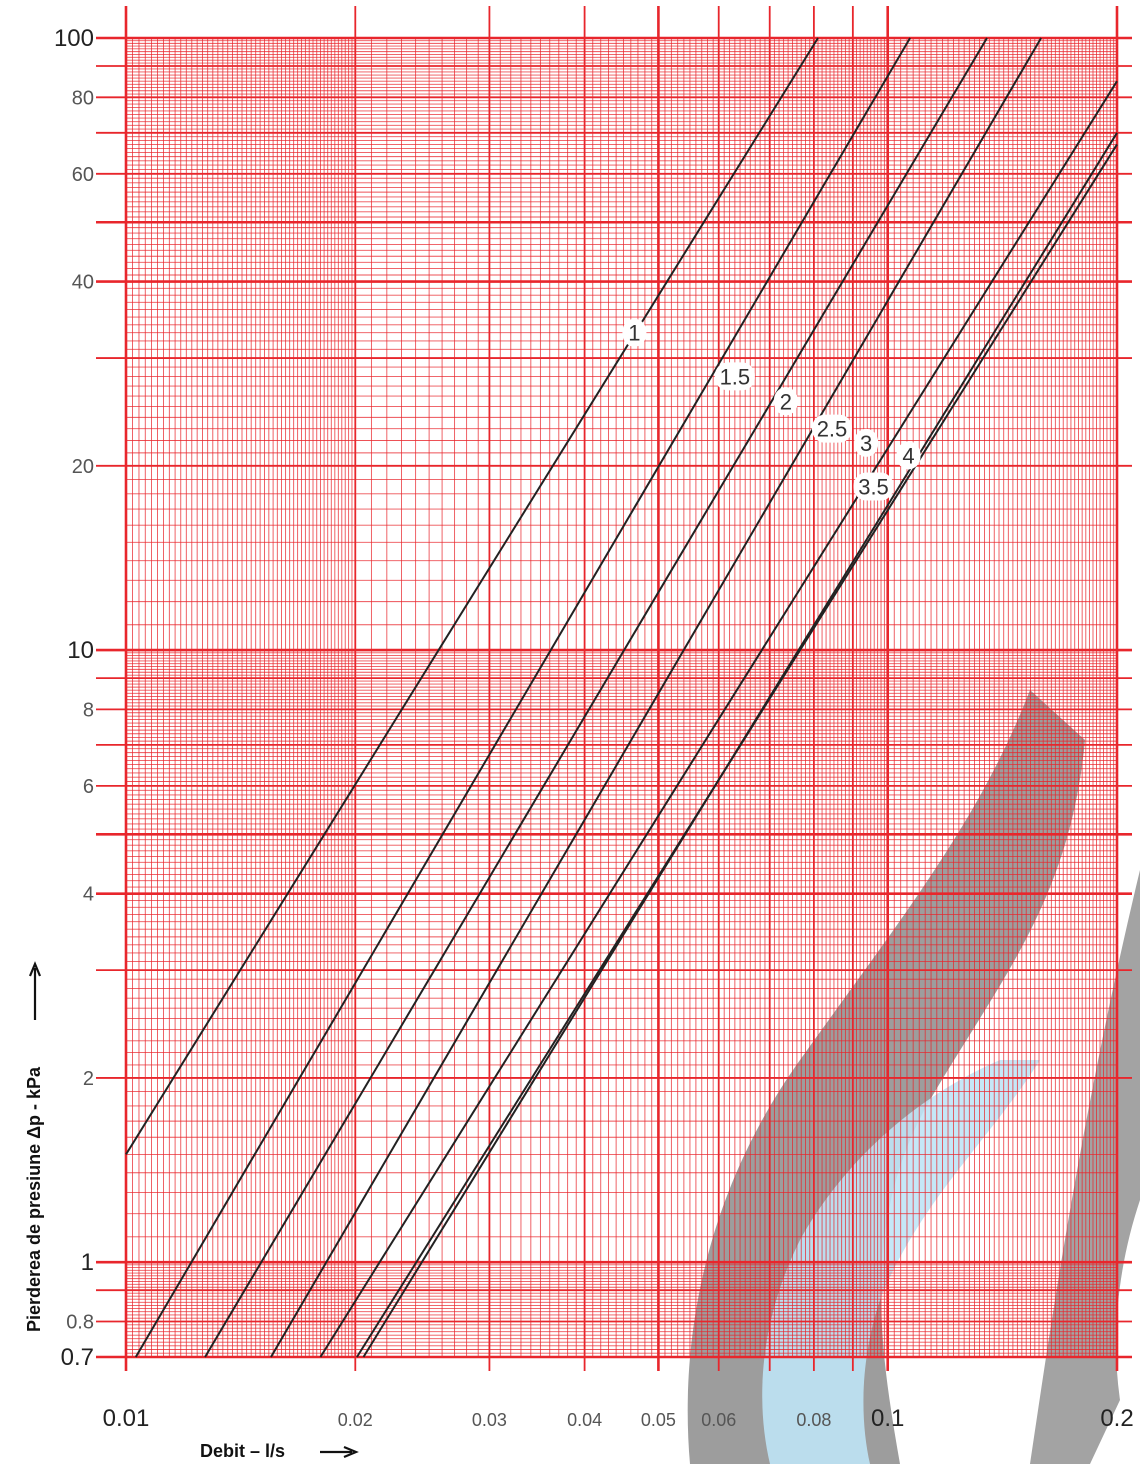 This screenshot has width=1140, height=1469. I want to click on y-tick-label: 0.8, so click(80, 1323).